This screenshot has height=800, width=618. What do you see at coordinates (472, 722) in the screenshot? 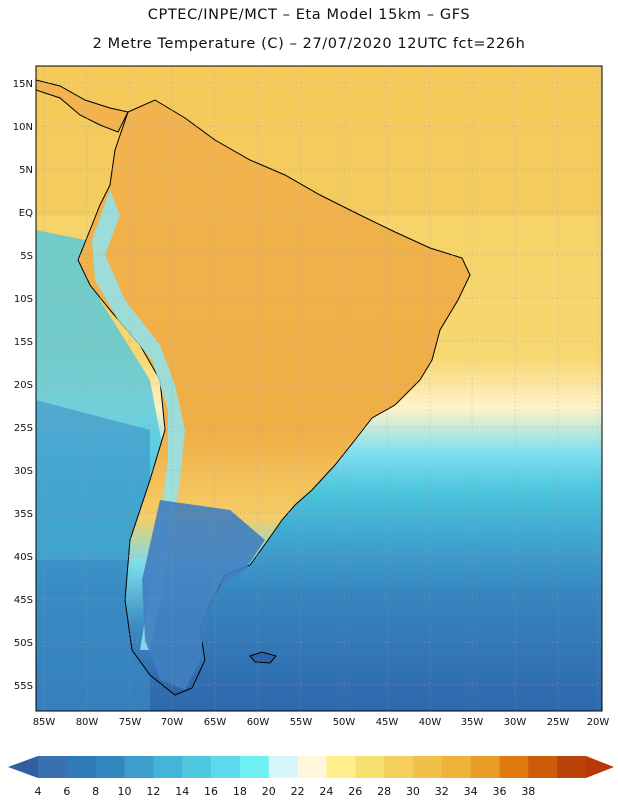
I see `lon-label: 35W` at bounding box center [472, 722].